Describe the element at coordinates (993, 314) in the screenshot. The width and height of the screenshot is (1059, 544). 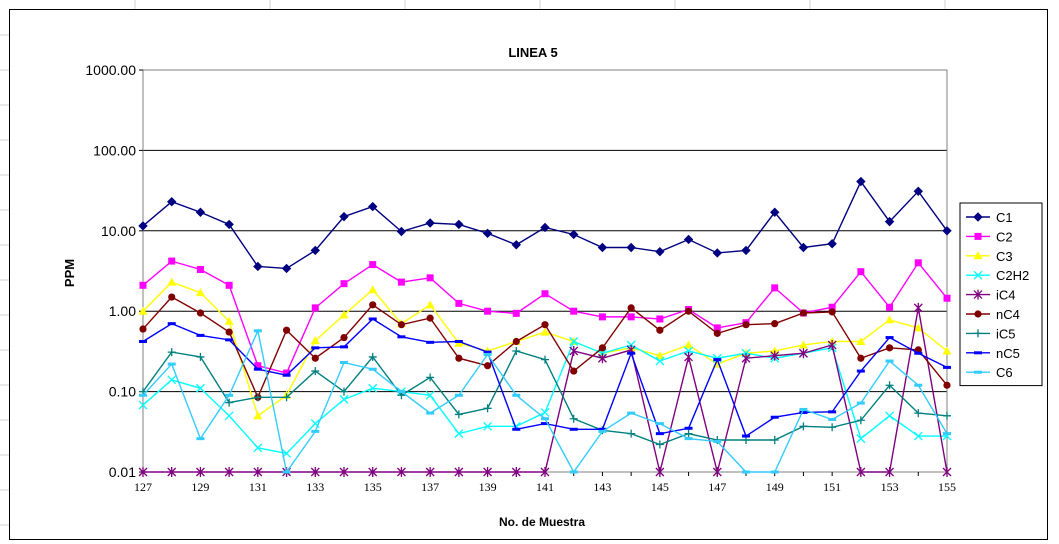
I see `legend-item-nc4: nC4` at that location.